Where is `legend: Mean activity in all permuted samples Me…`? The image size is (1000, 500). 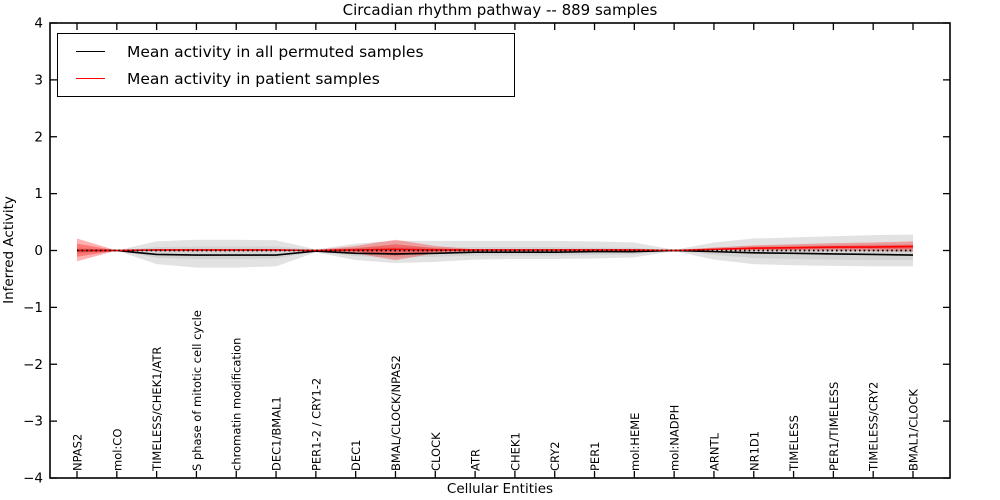 legend: Mean activity in all permuted samples Me… is located at coordinates (286, 65).